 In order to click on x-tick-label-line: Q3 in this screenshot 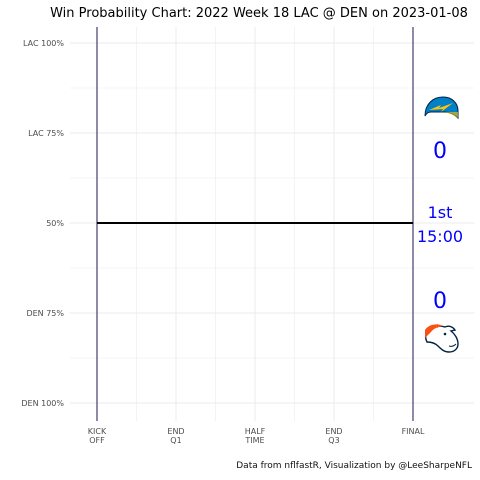, I will do `click(333, 440)`.